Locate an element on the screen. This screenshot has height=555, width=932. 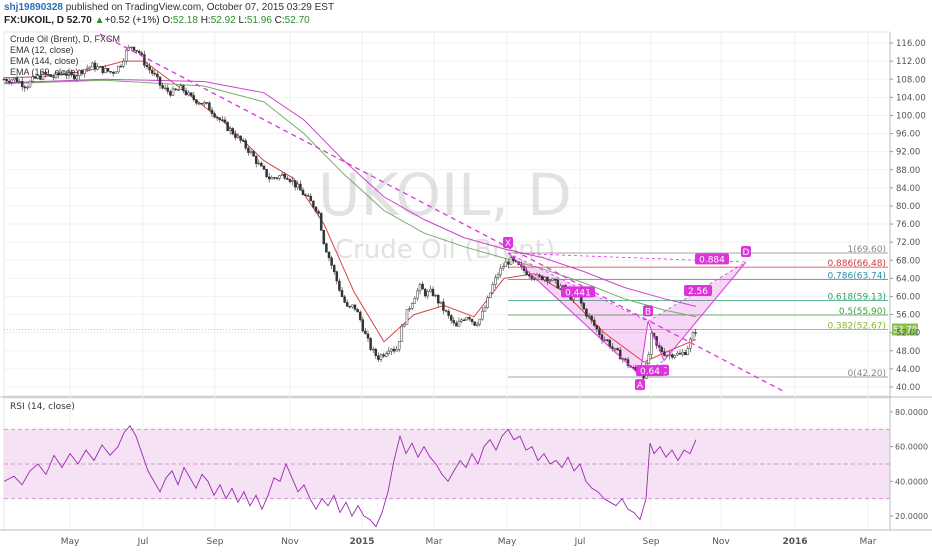
legend-ema169: EMA (169, close) is located at coordinates (44, 72).